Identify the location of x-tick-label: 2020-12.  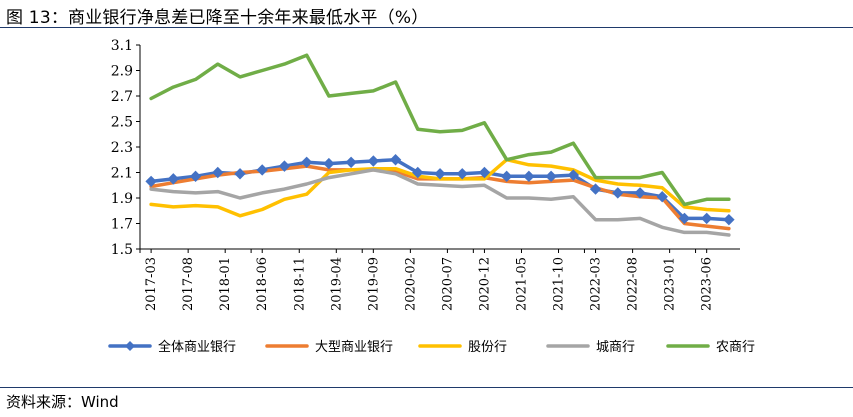
(484, 284).